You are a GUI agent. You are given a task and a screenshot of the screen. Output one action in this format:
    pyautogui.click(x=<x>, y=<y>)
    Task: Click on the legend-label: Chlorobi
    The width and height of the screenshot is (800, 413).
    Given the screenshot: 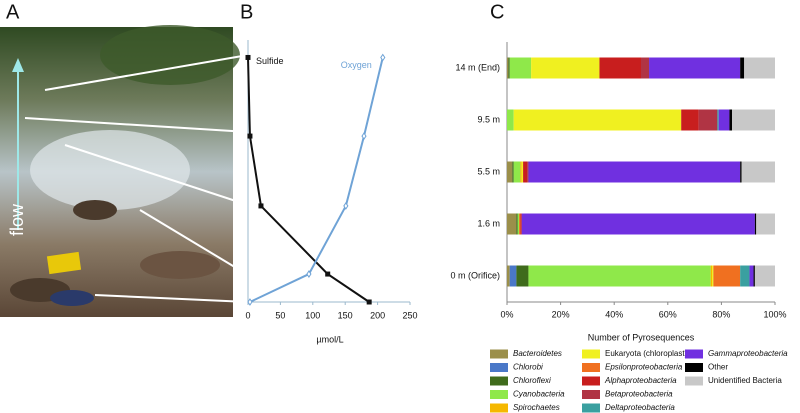 What is the action you would take?
    pyautogui.click(x=528, y=367)
    